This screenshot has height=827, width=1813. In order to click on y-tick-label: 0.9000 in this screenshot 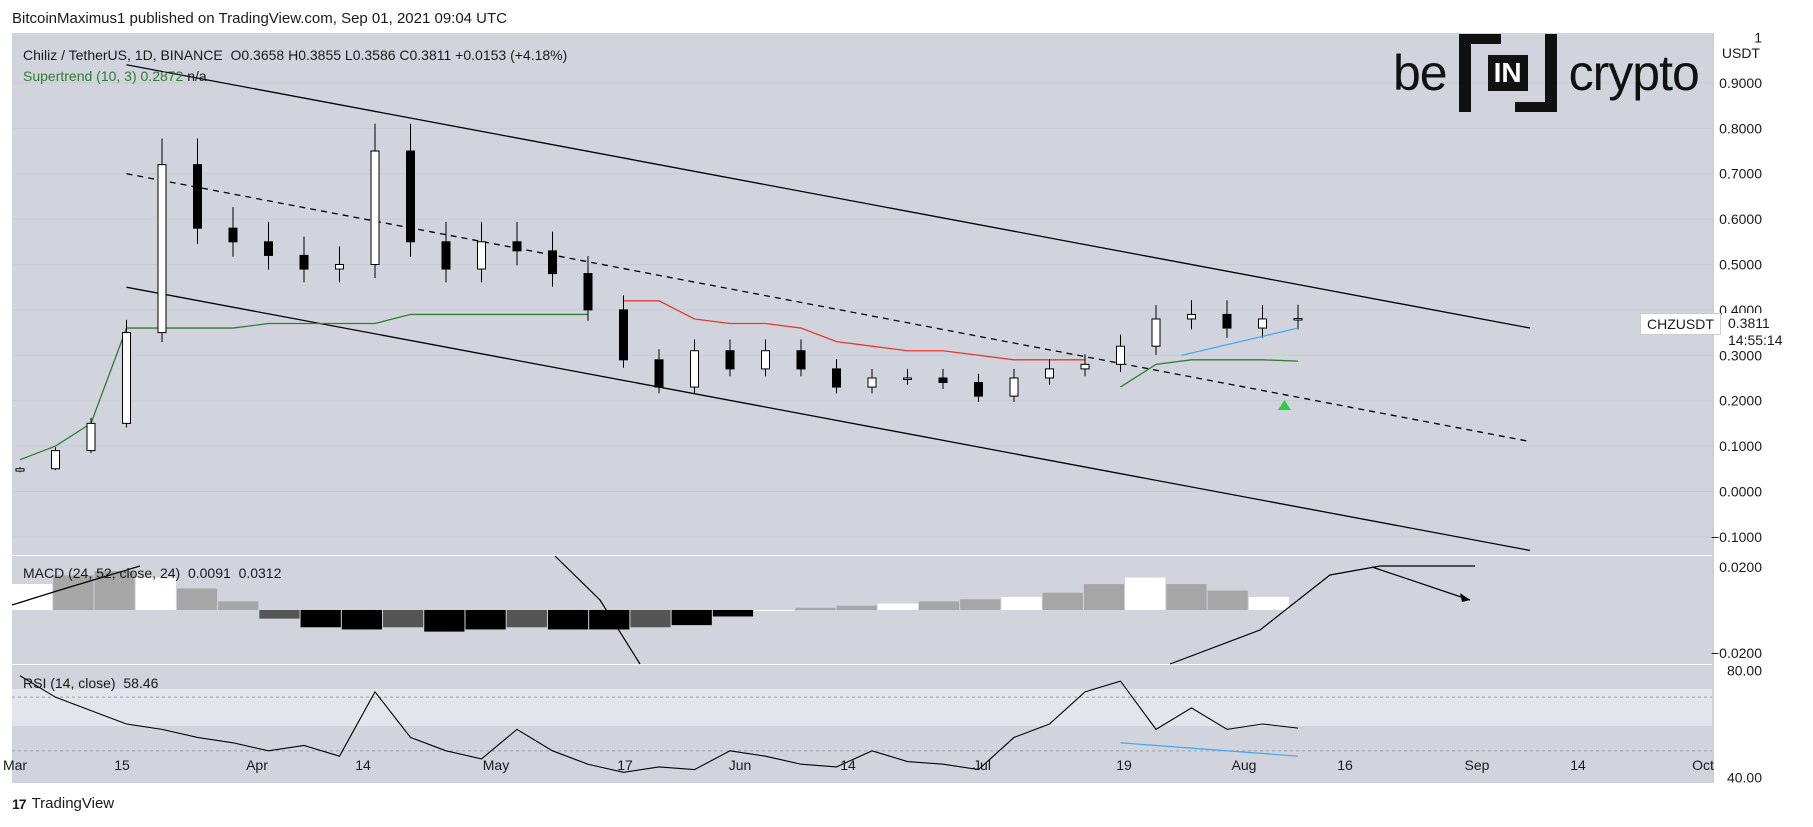, I will do `click(1740, 83)`.